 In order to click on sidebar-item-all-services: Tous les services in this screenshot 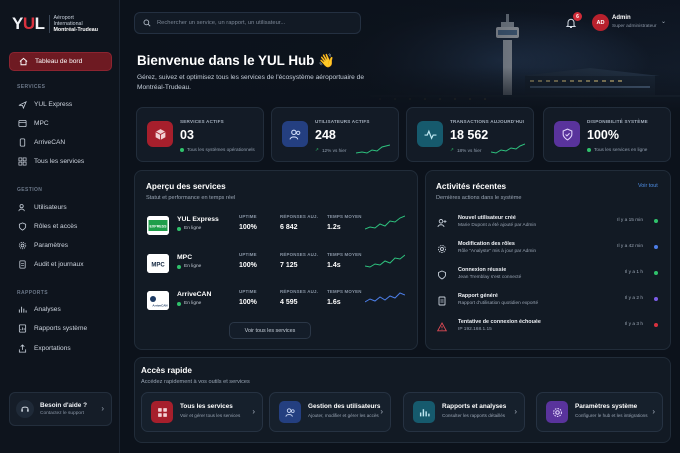, I will do `click(60, 161)`.